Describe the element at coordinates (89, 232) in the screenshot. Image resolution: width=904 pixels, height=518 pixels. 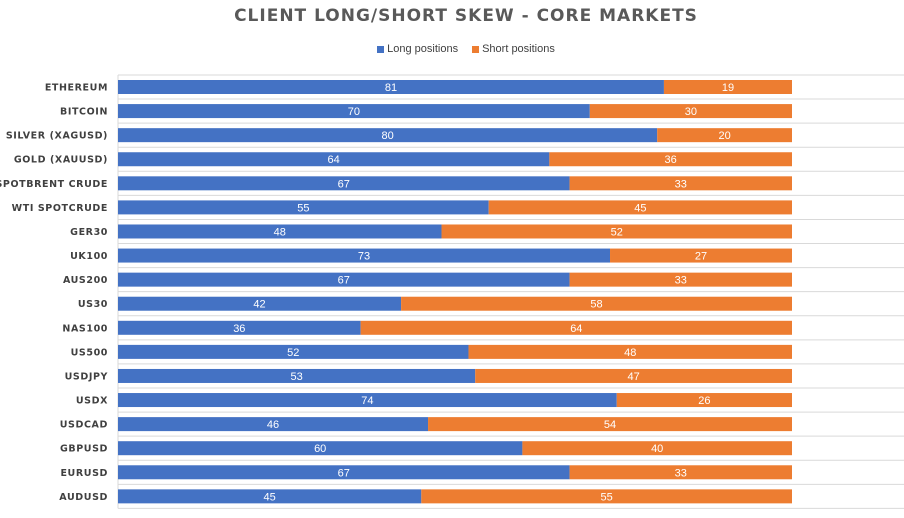
I see `category-label: GER30` at that location.